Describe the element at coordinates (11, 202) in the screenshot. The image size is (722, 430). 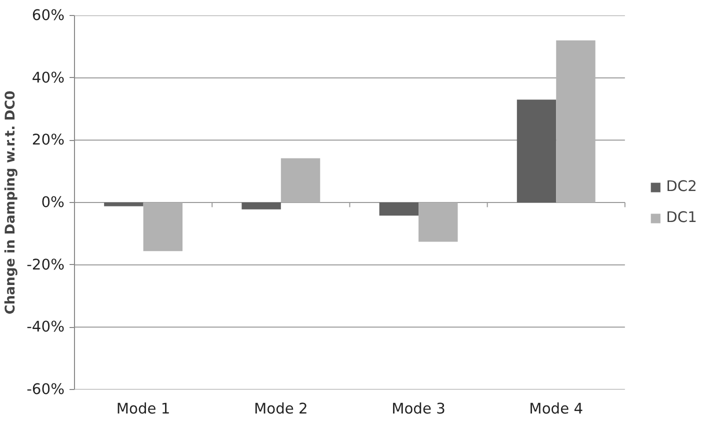
I see `y-axis-title: Change in Damping w.r.t. DC0` at that location.